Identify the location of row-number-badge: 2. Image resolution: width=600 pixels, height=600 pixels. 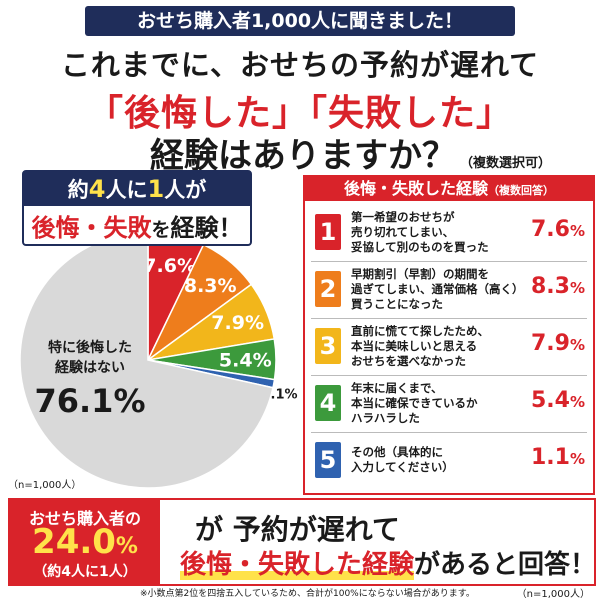
(328, 289).